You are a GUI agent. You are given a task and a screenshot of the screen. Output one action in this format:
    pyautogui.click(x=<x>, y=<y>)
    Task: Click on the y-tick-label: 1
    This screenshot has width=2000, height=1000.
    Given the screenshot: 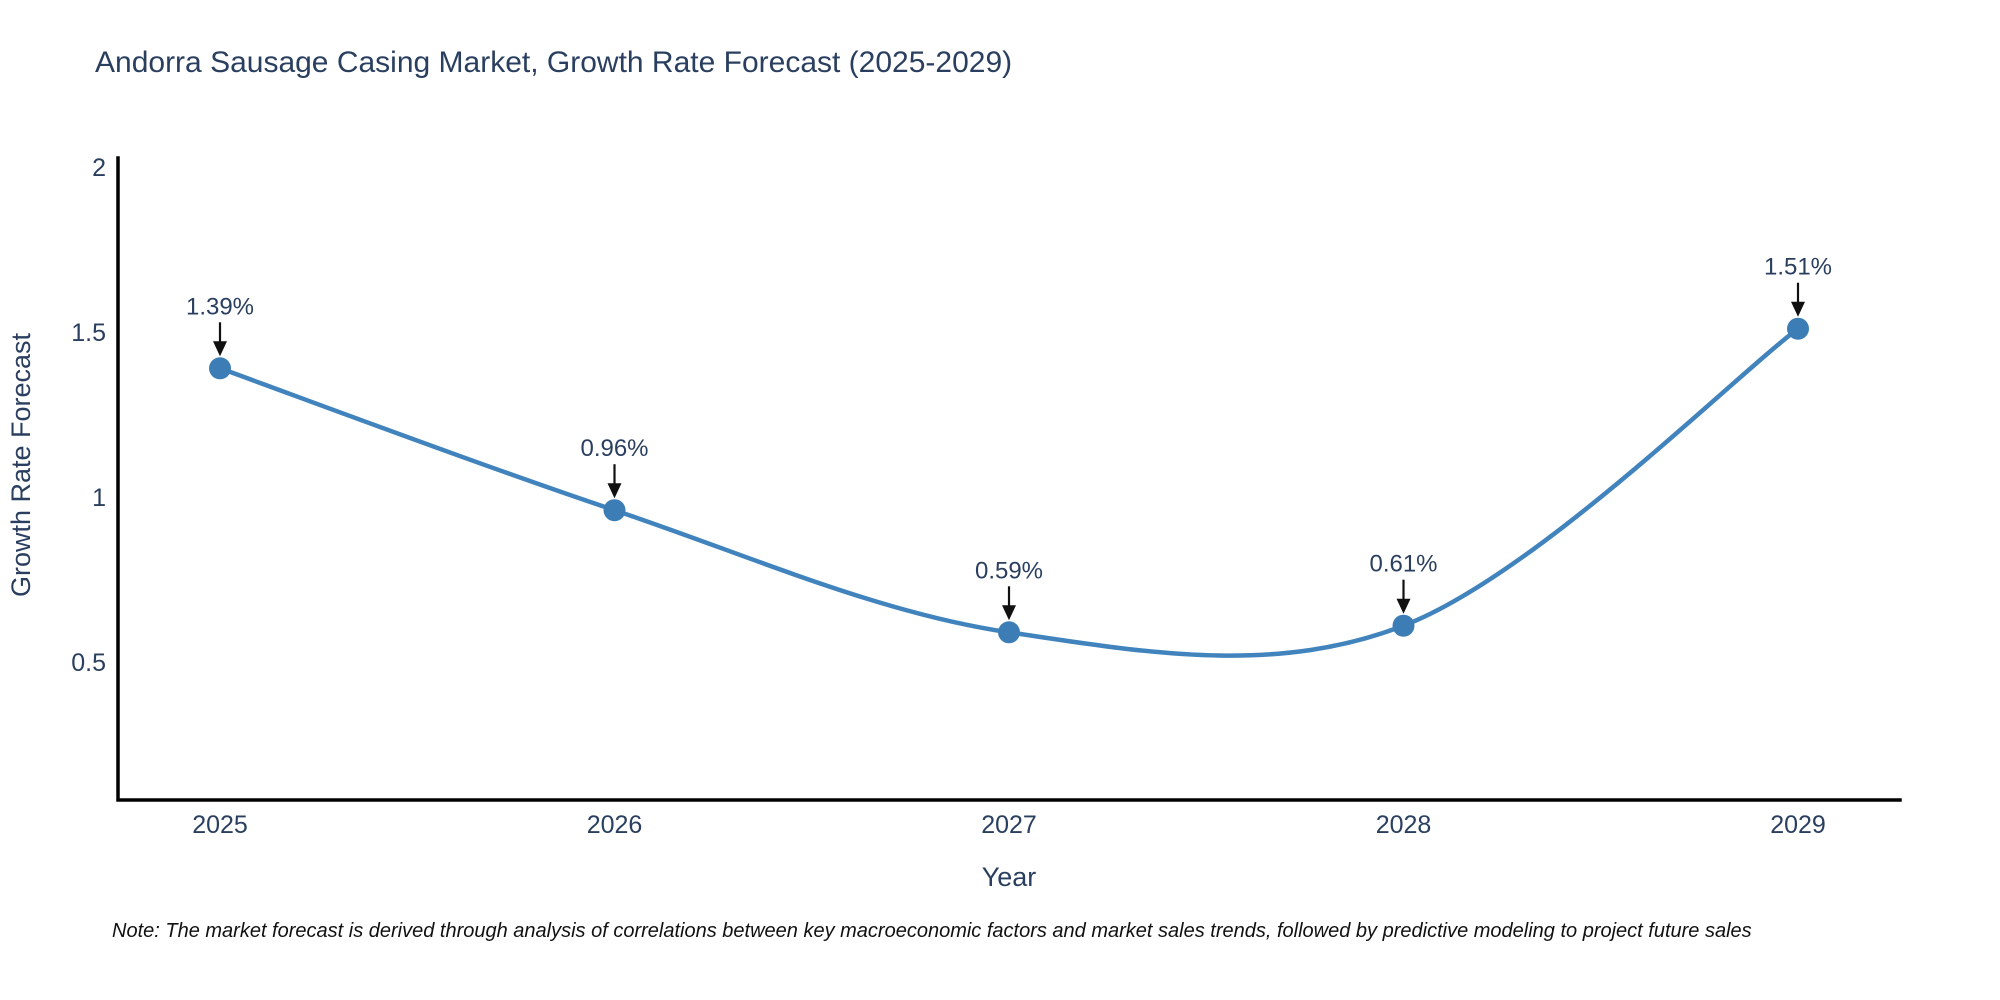 What is the action you would take?
    pyautogui.click(x=99, y=498)
    